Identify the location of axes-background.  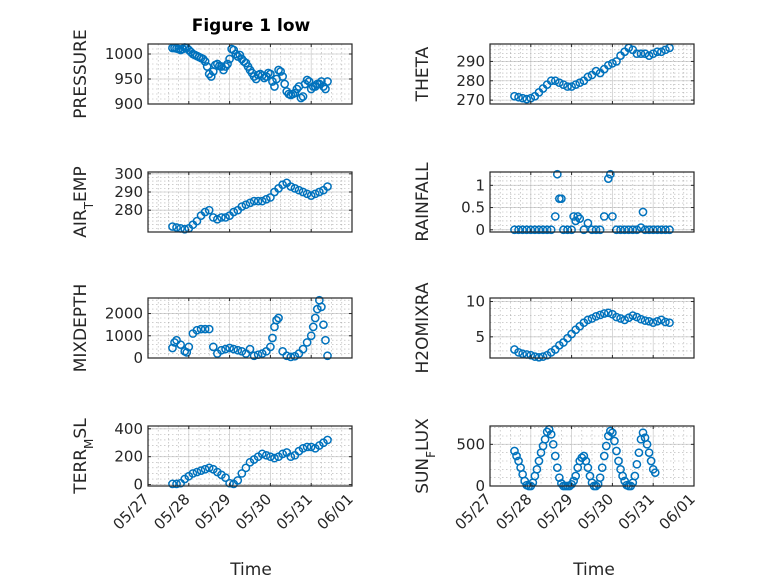
(592, 328).